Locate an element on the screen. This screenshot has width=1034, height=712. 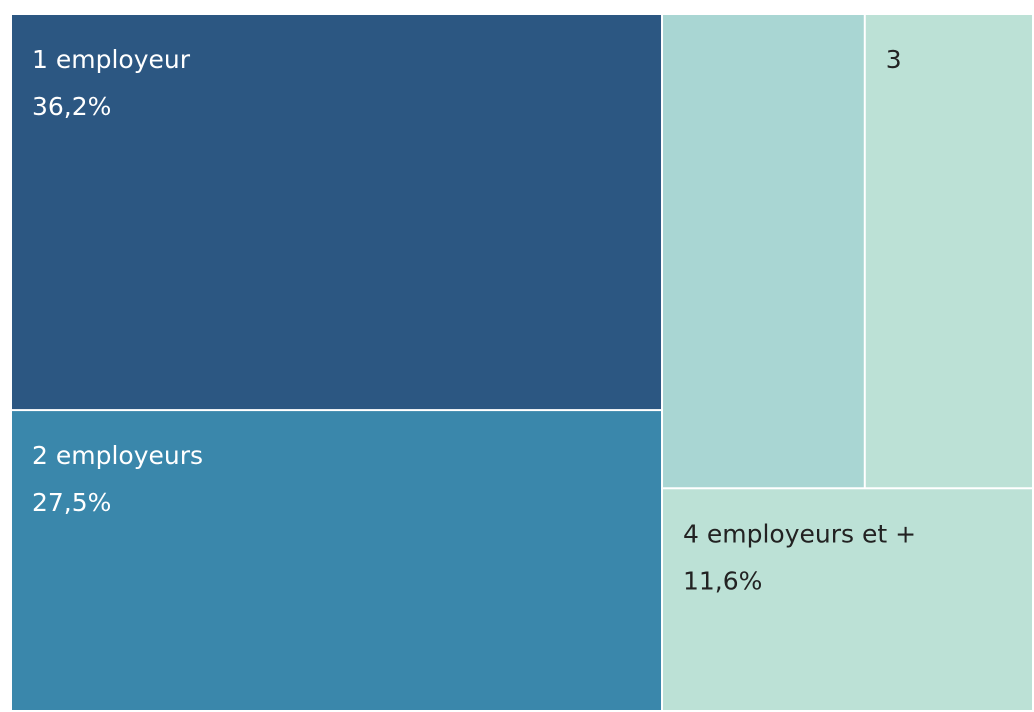
tile-label: 4 employeurs et + is located at coordinates (799, 533).